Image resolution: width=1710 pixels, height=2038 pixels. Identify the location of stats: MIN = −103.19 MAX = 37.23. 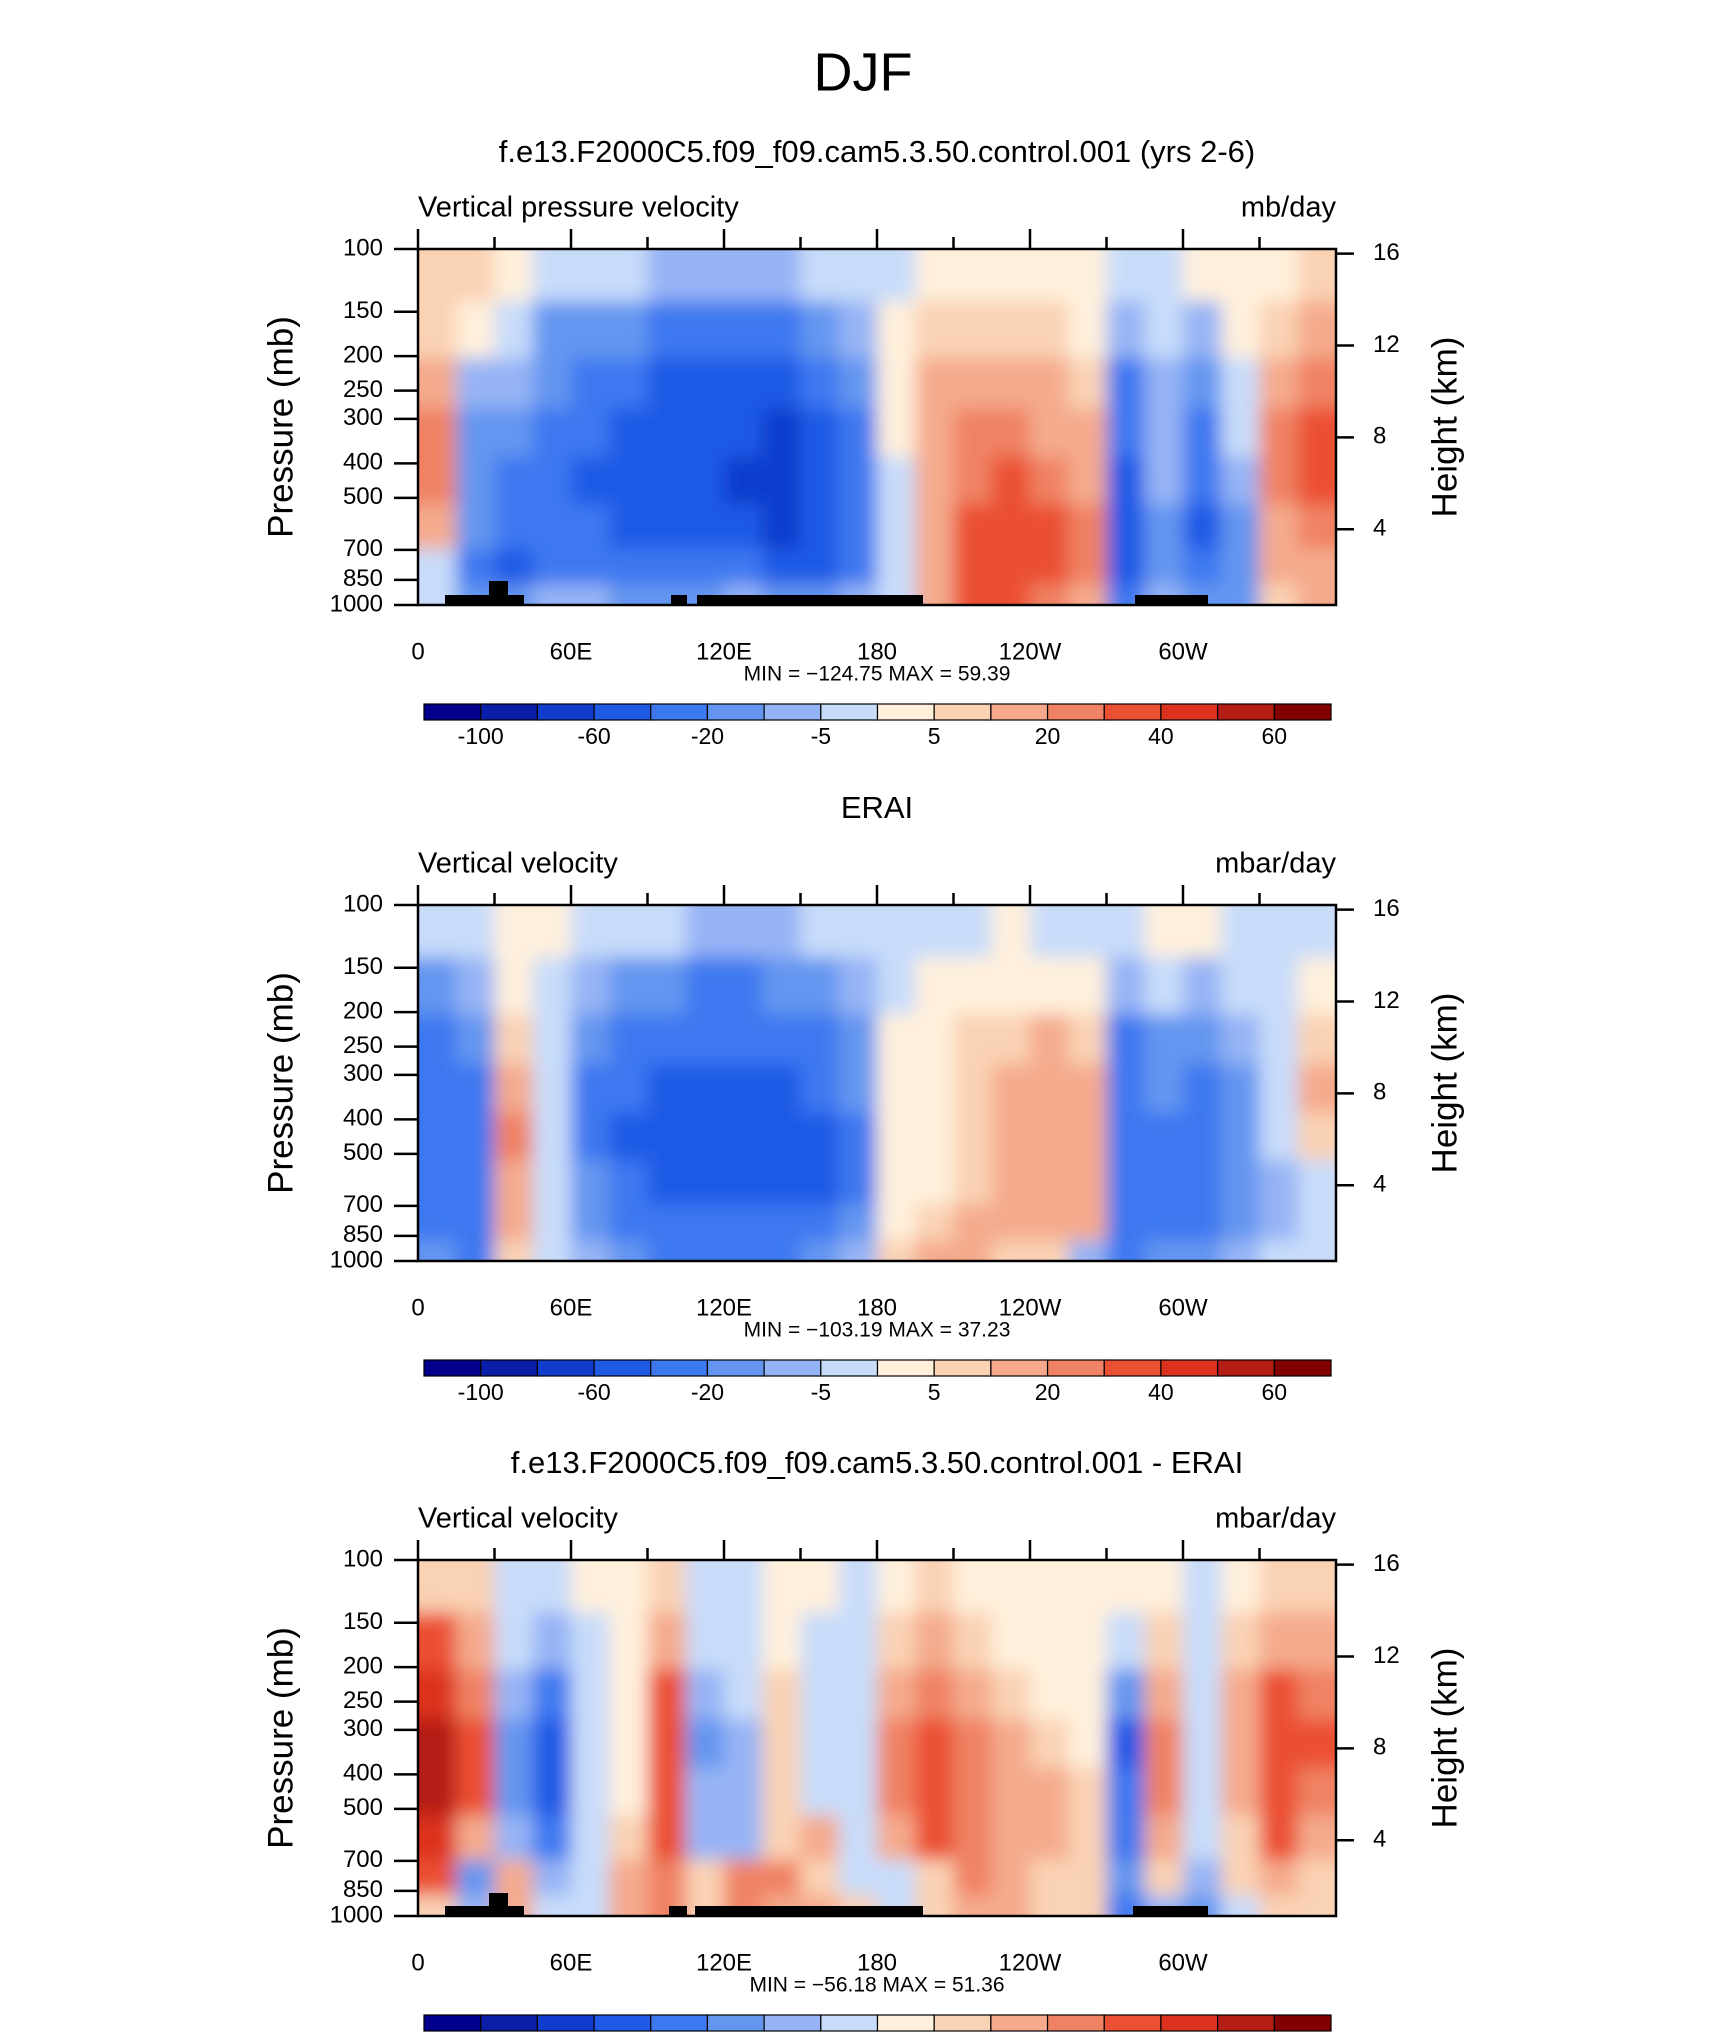
(877, 1330).